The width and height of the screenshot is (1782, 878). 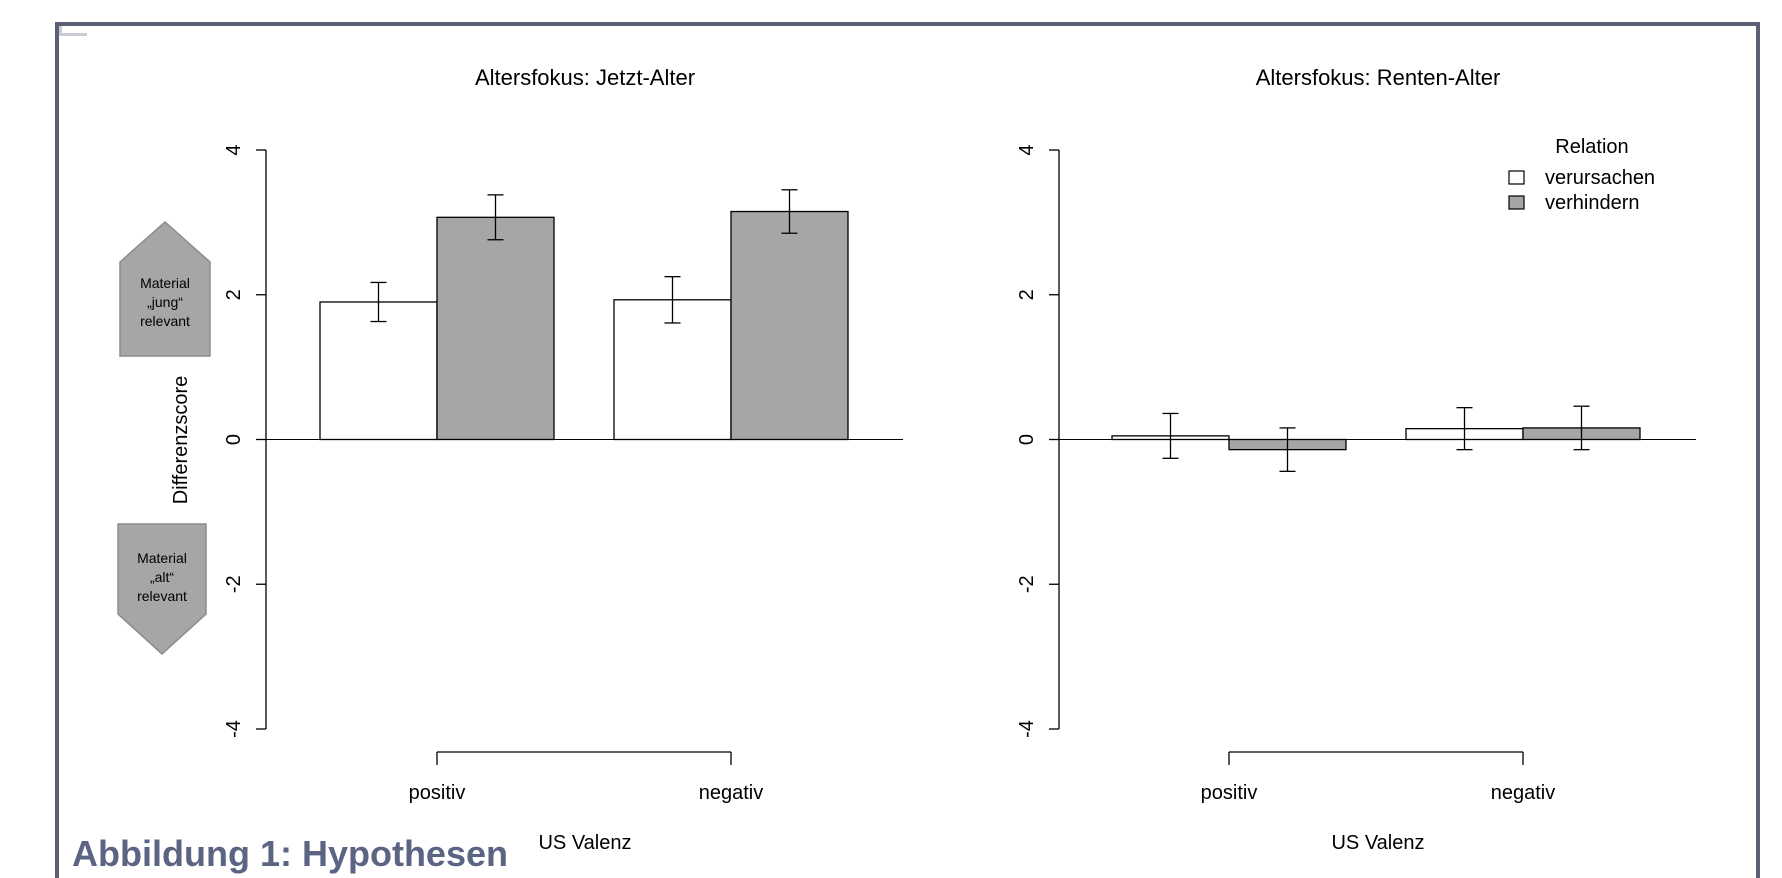 I want to click on bar-negativ-verhindern, so click(x=789, y=325).